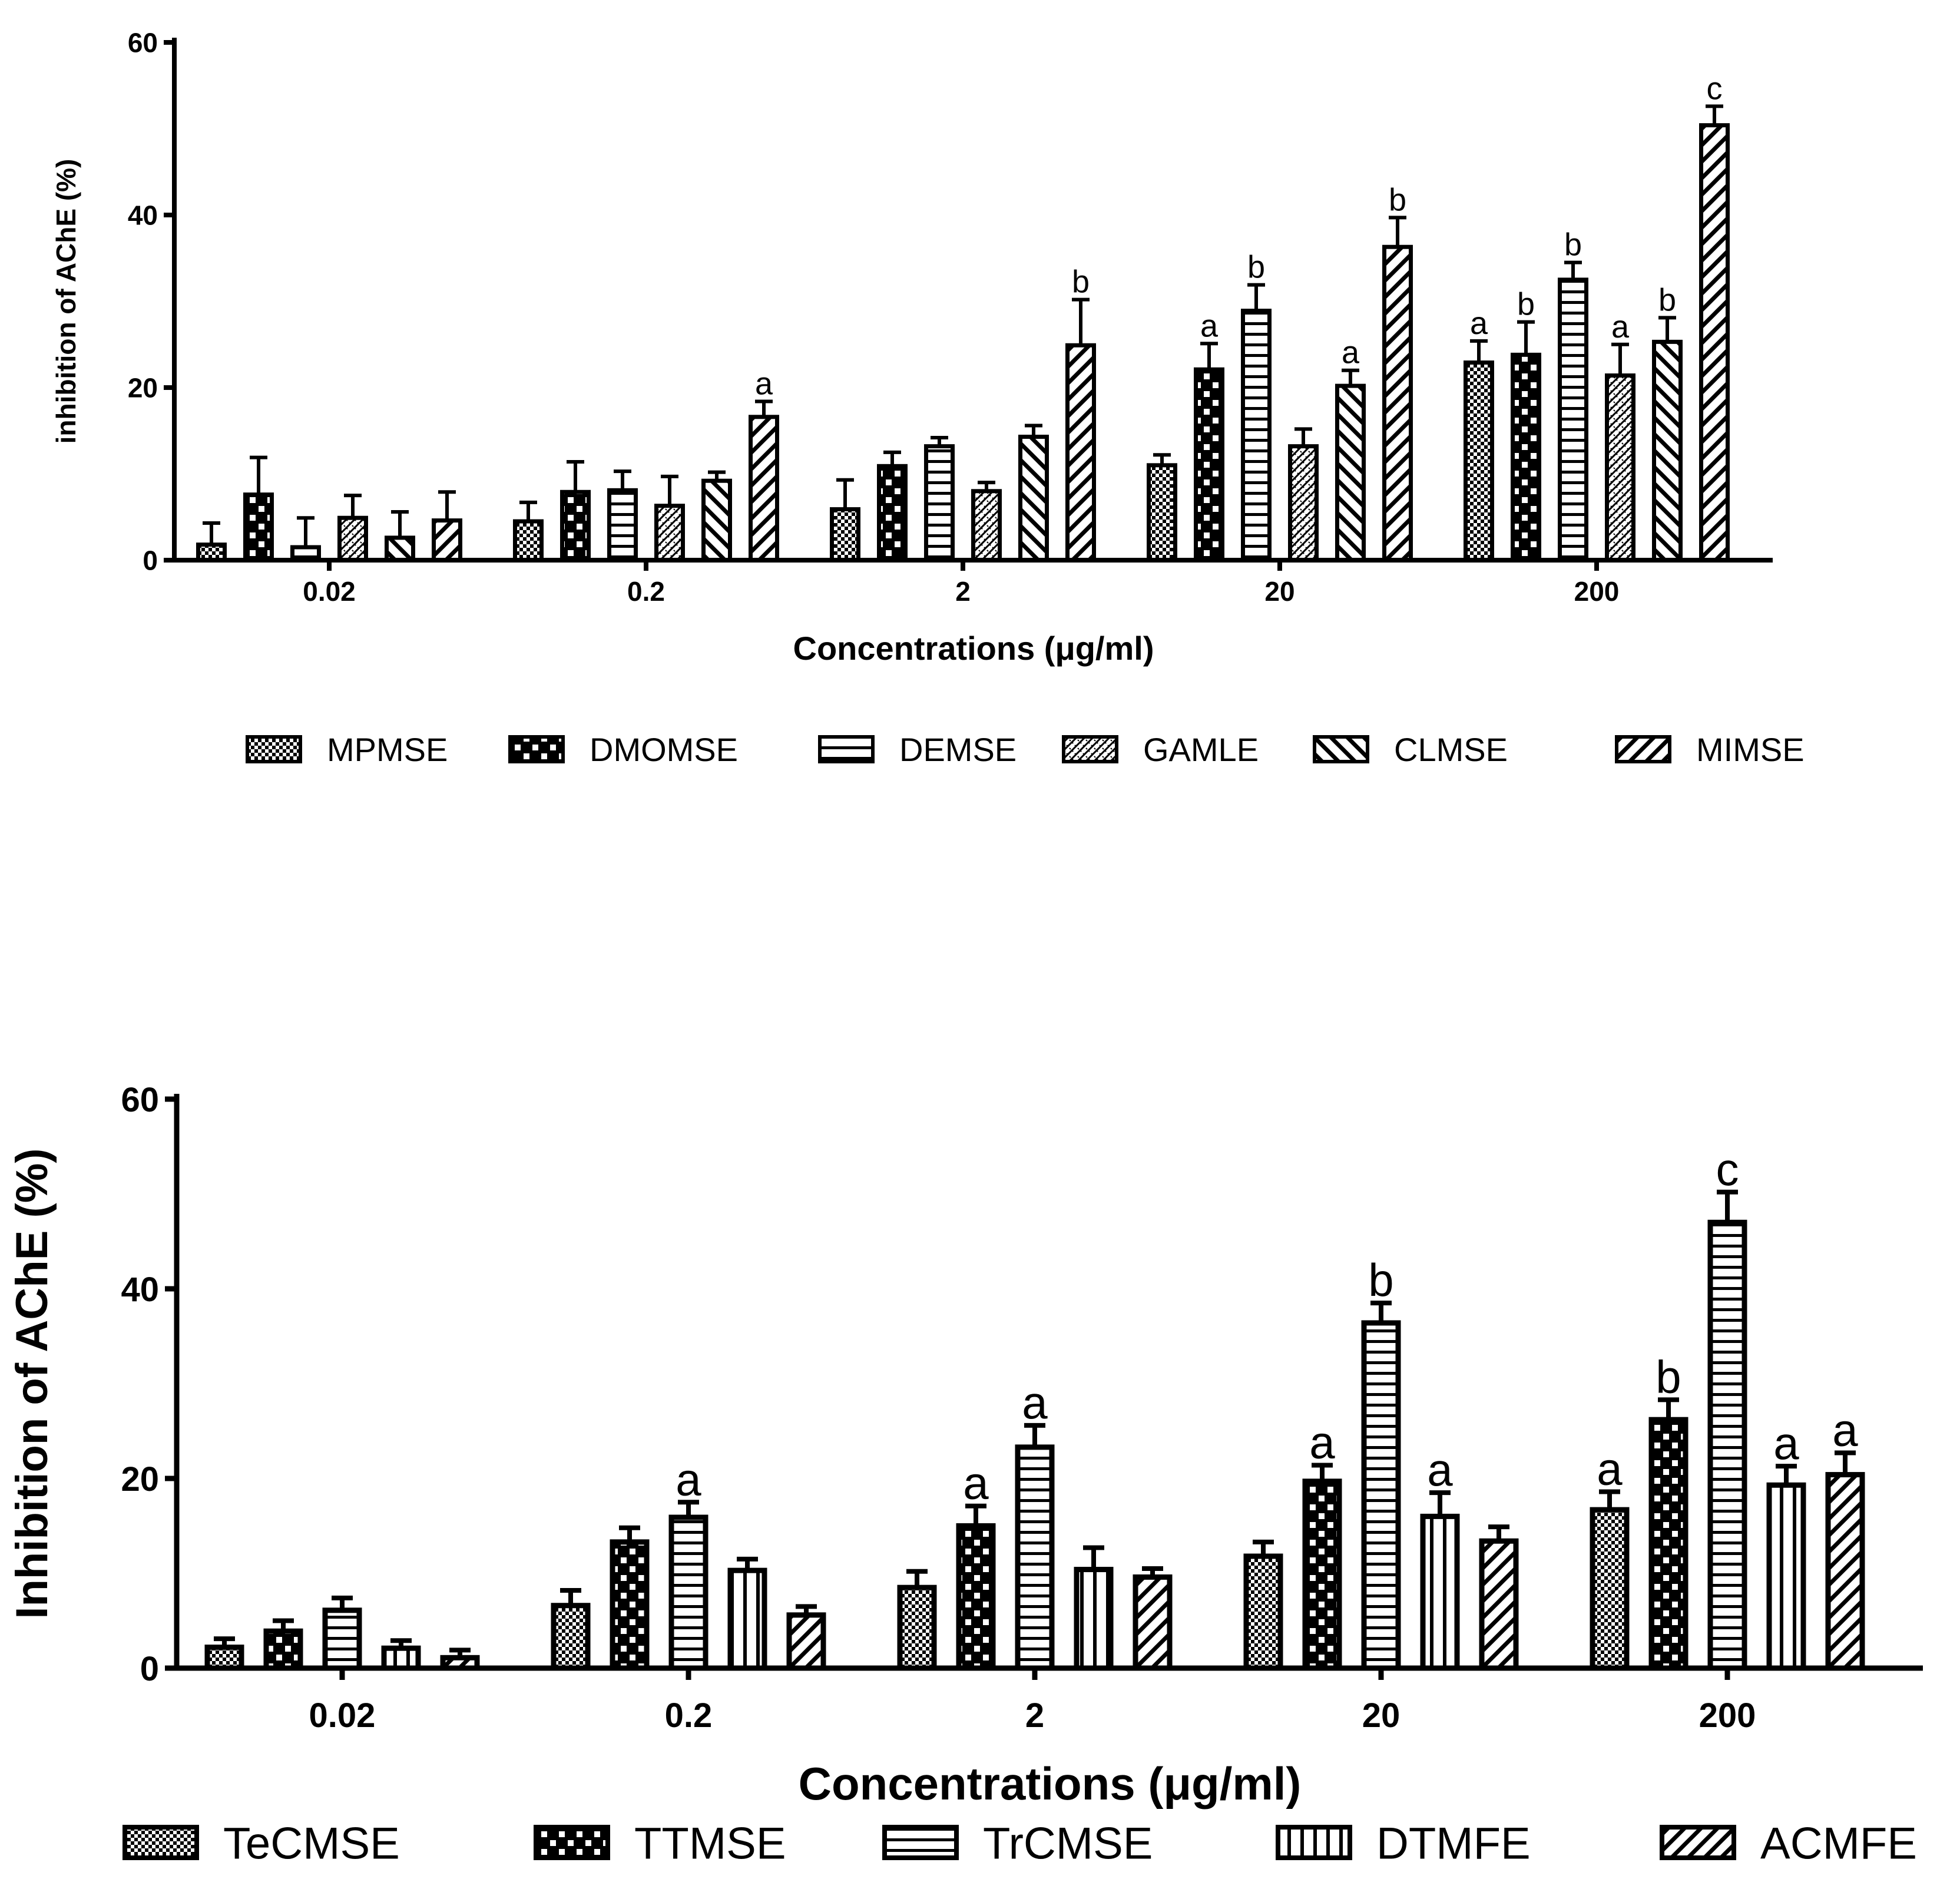 The image size is (1960, 1879). What do you see at coordinates (1750, 749) in the screenshot?
I see `legend-label: MIMSE` at bounding box center [1750, 749].